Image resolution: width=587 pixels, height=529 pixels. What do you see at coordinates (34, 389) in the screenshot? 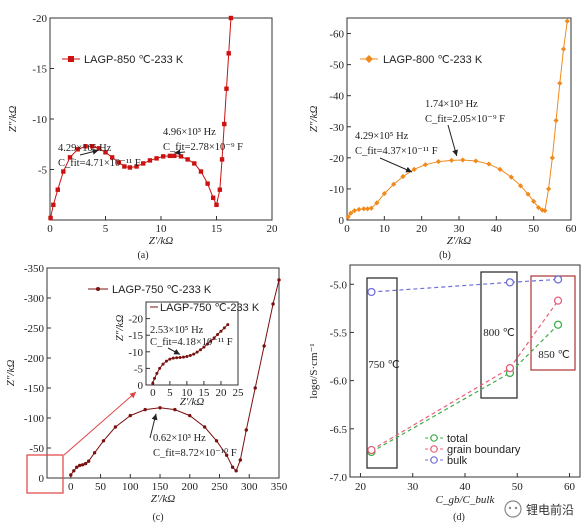
I see `y-tick-label: -150` at bounding box center [34, 389].